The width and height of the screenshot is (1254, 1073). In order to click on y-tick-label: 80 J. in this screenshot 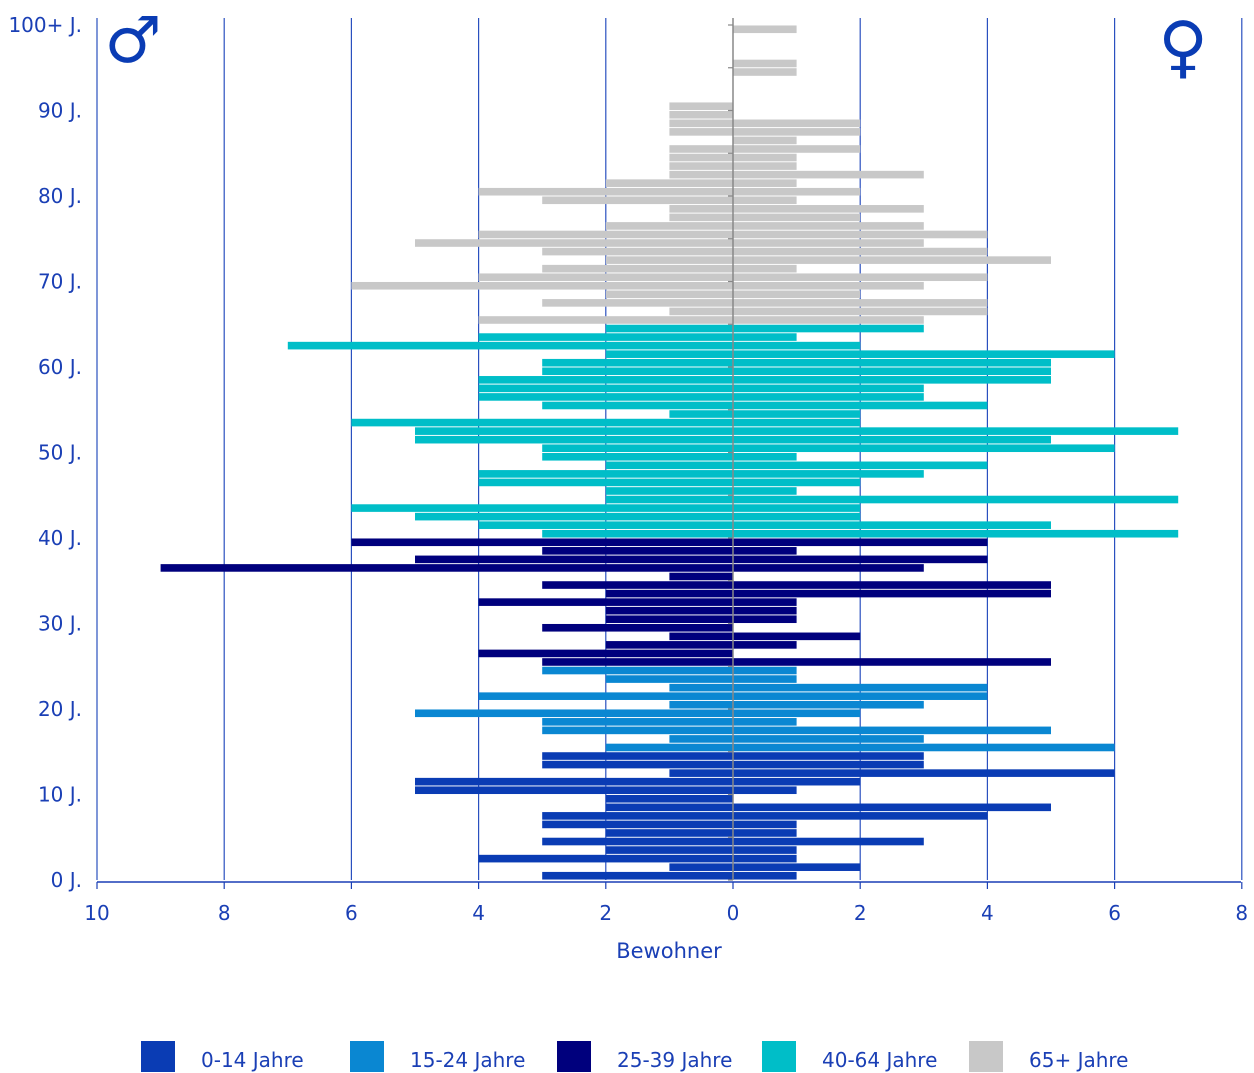, I will do `click(60, 196)`.